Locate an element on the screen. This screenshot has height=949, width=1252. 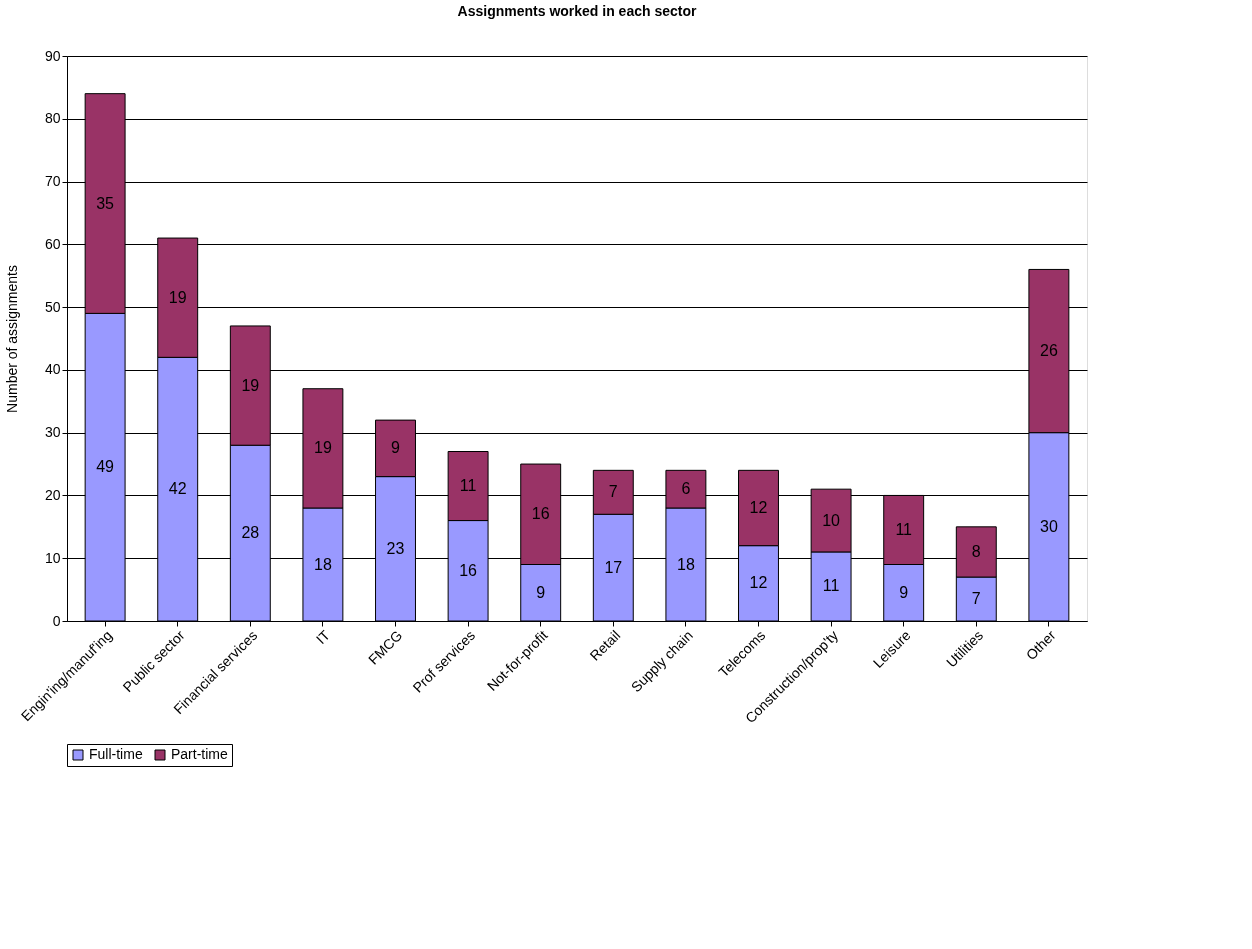
data-label: 6 is located at coordinates (686, 489).